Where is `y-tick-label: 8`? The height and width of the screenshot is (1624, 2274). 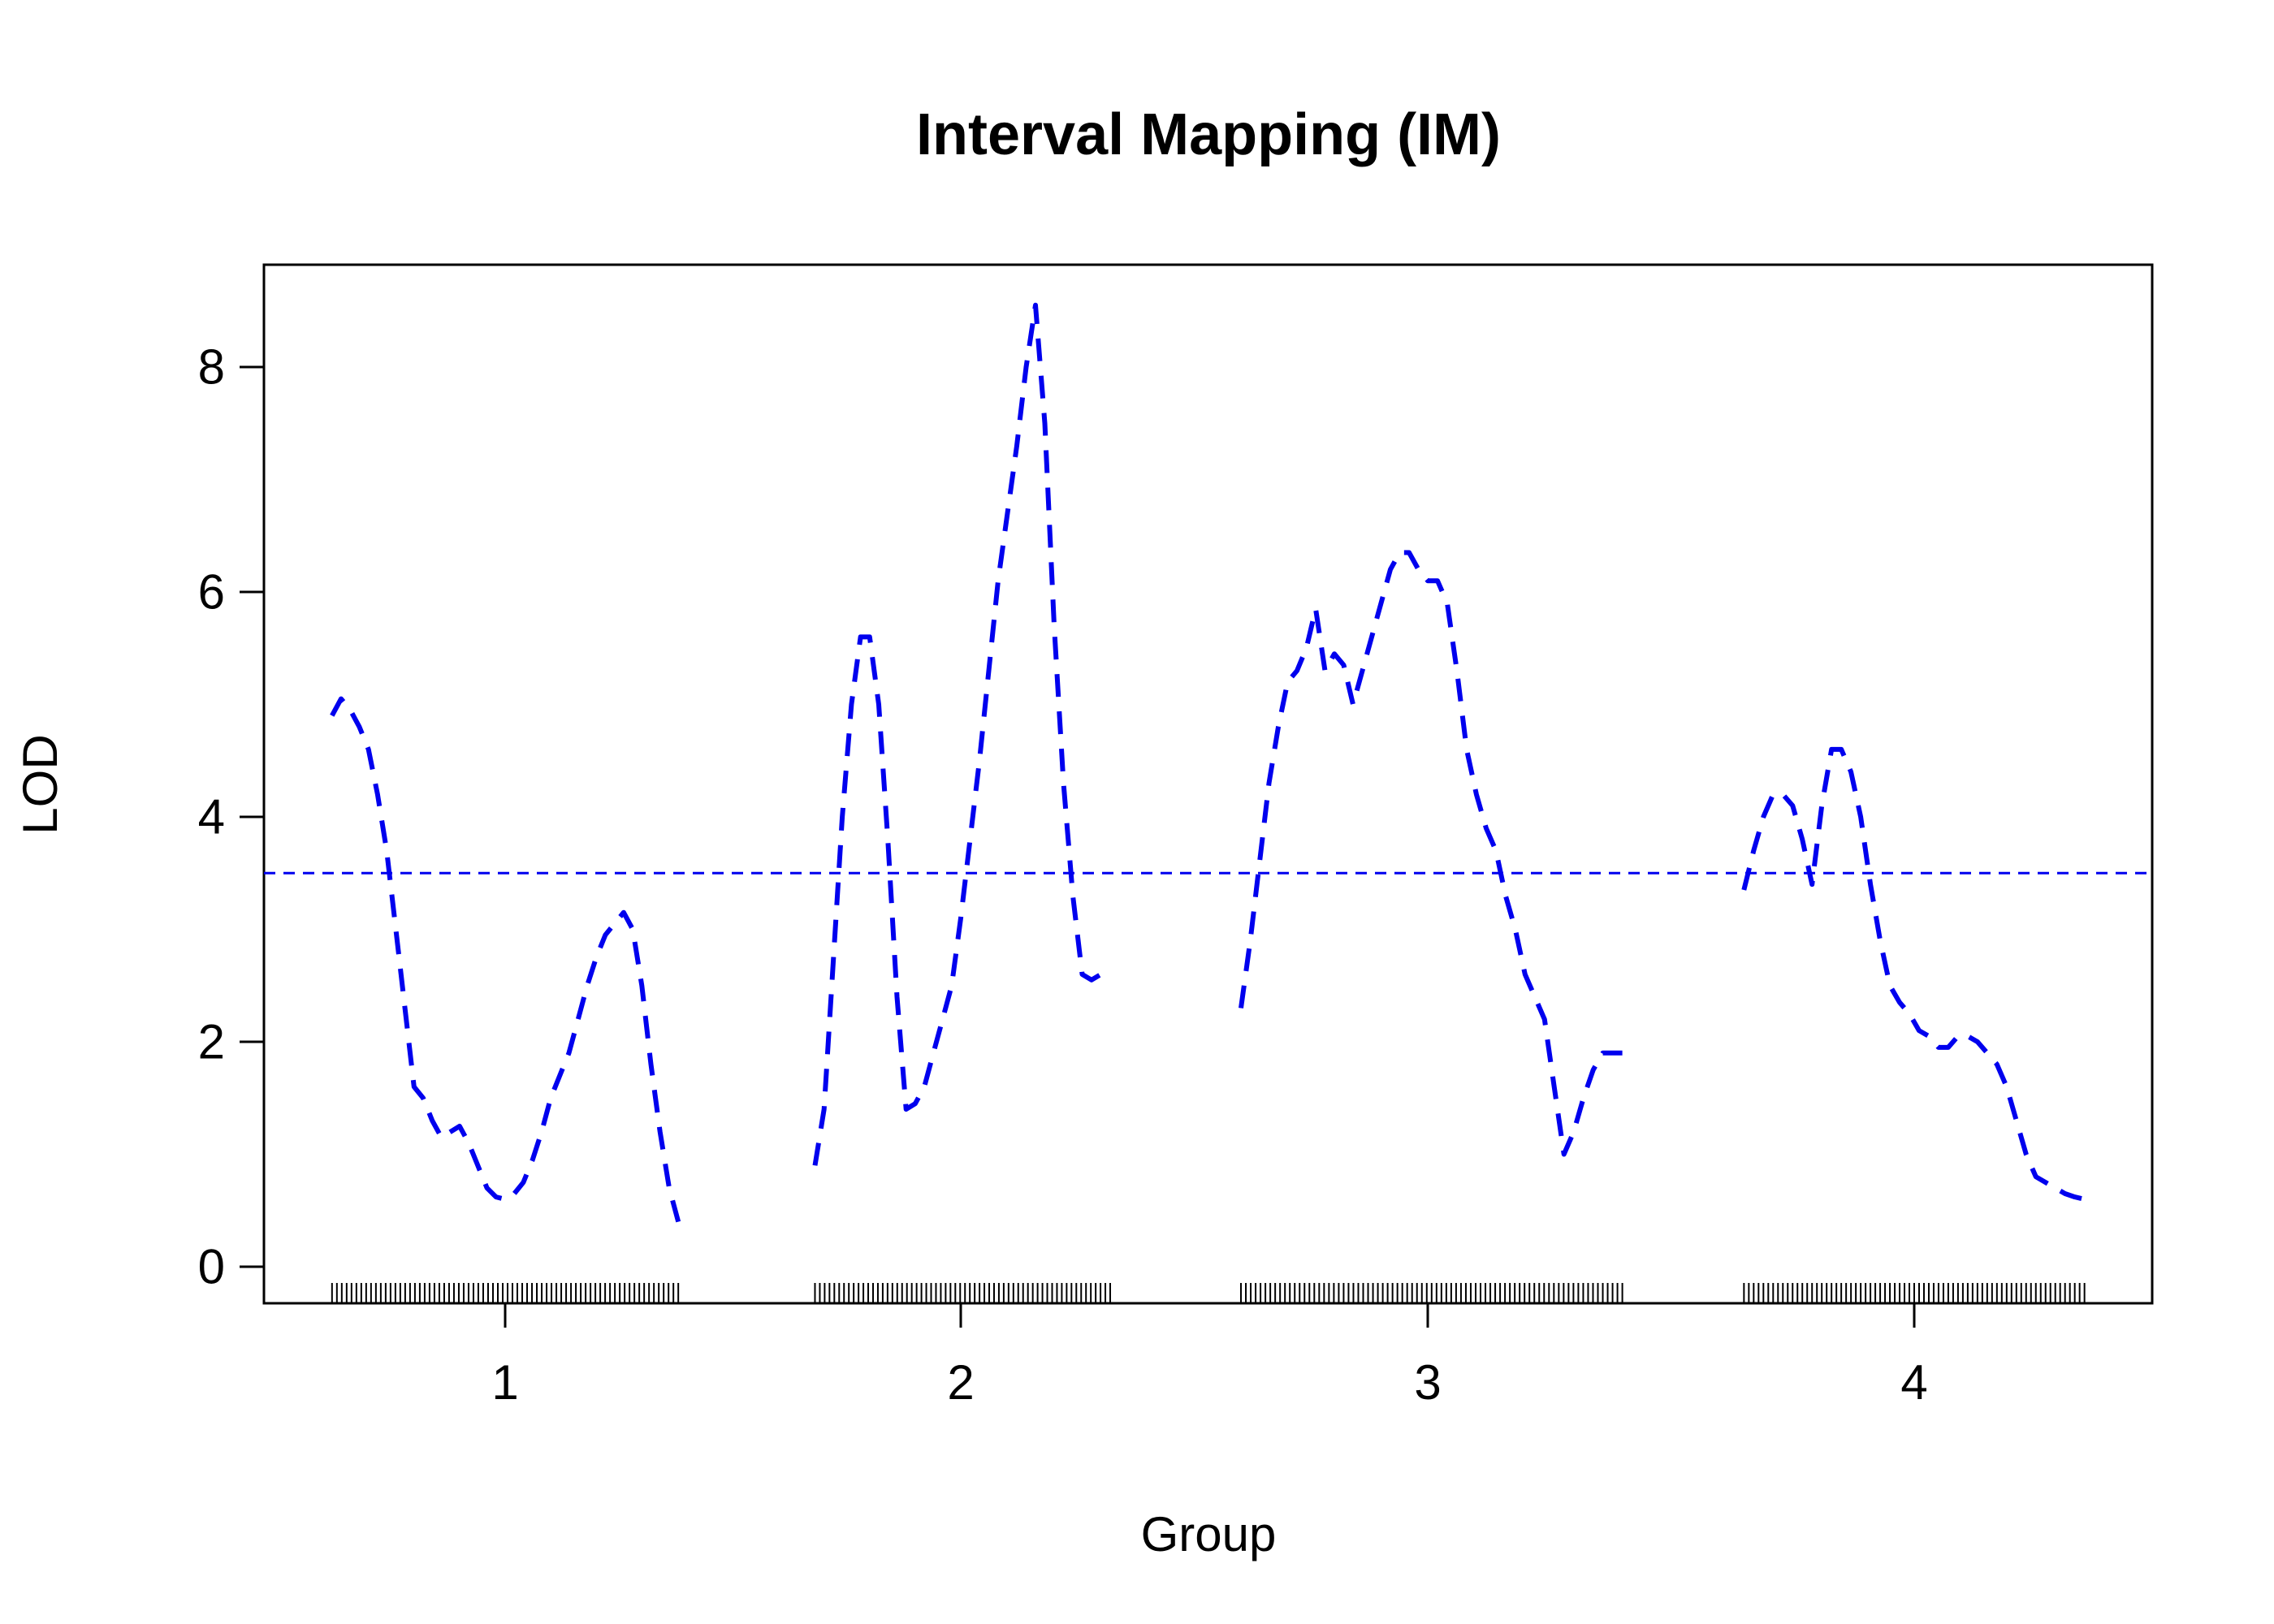
y-tick-label: 8 is located at coordinates (211, 368).